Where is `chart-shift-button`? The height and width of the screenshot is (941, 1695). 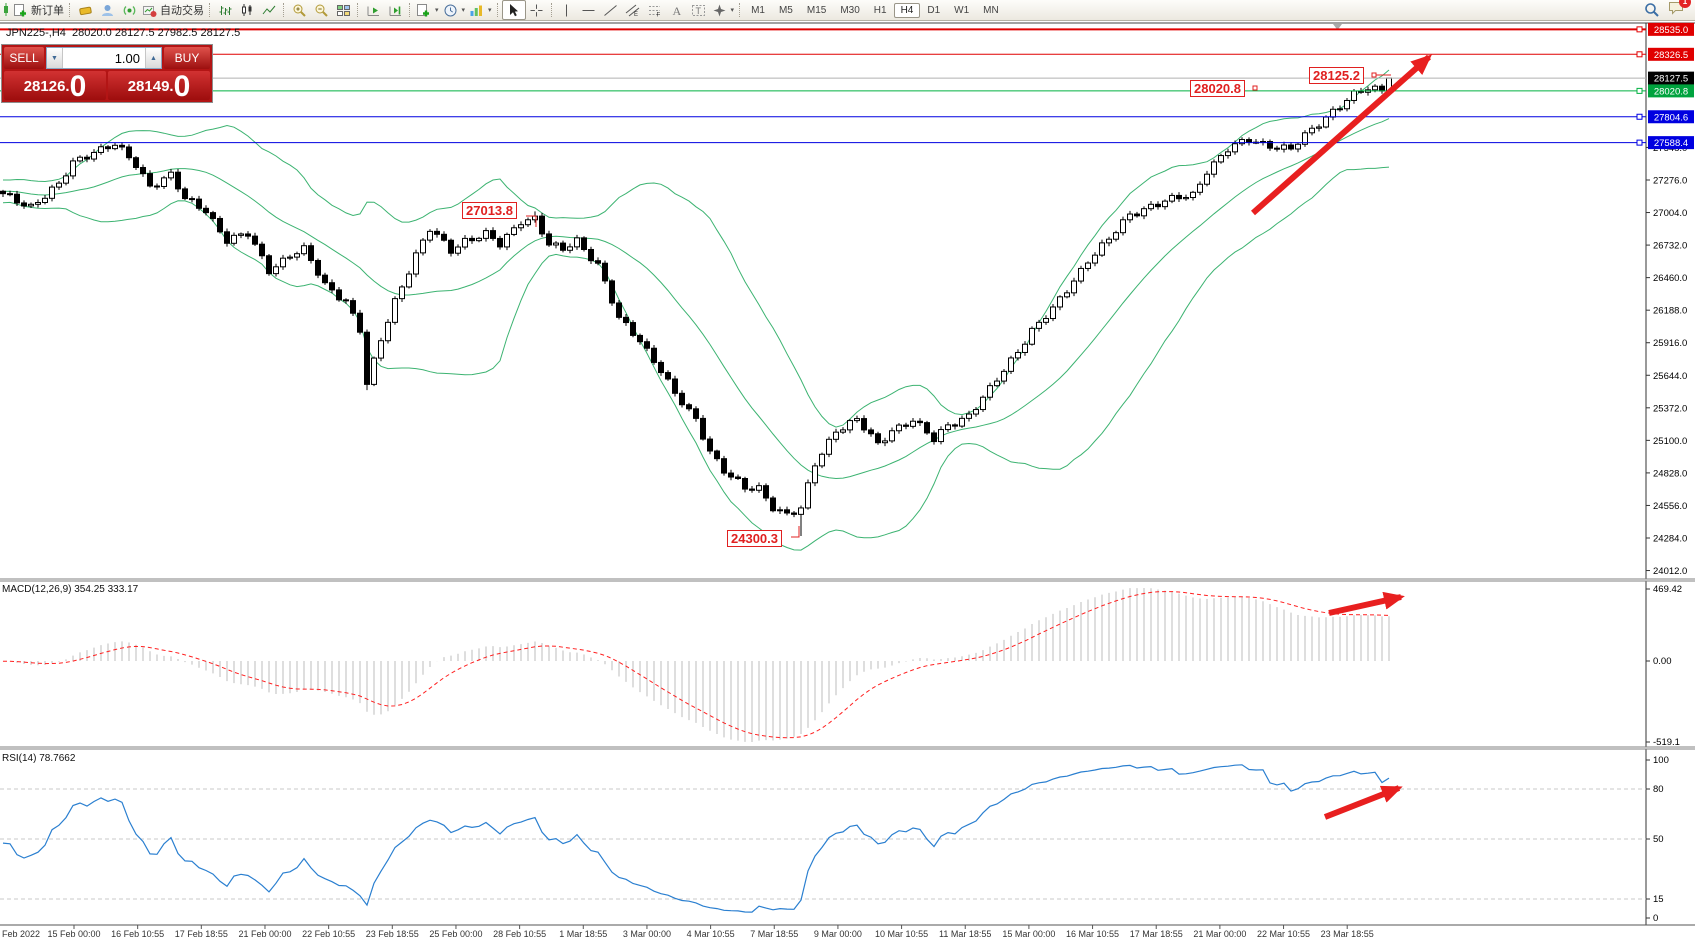
chart-shift-button is located at coordinates (395, 10).